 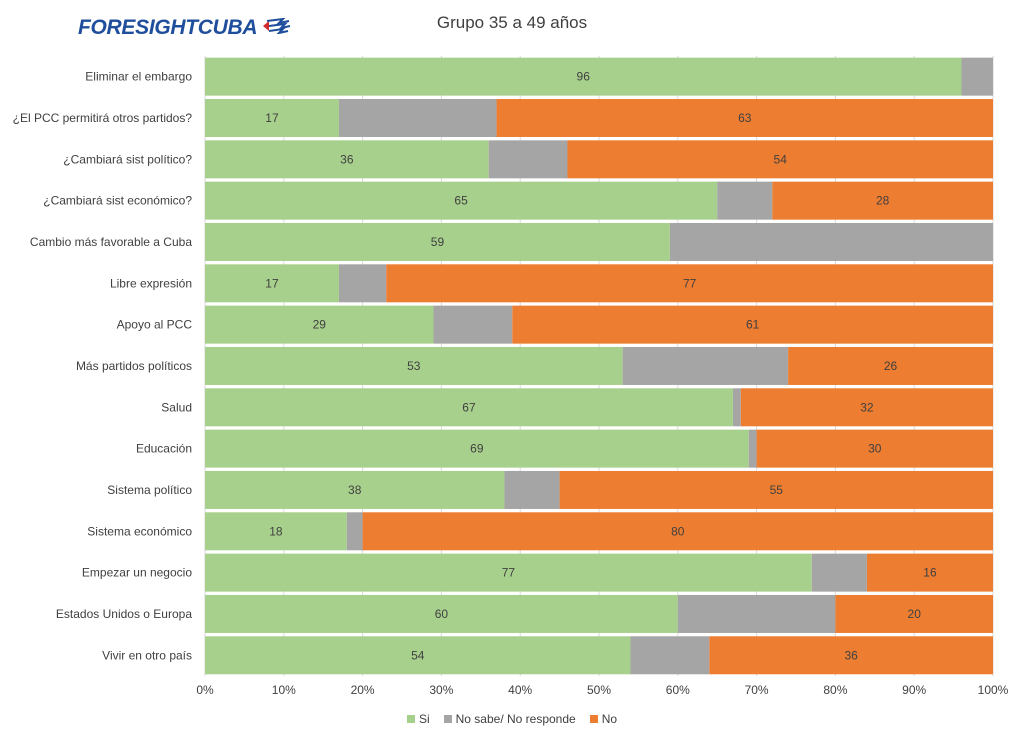 What do you see at coordinates (111, 242) in the screenshot?
I see `category-label: Cambio más favorable a Cuba` at bounding box center [111, 242].